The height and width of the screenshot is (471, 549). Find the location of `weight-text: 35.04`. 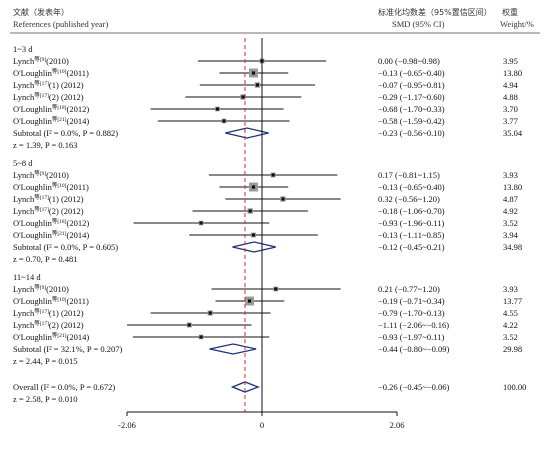

weight-text: 35.04 is located at coordinates (513, 133).